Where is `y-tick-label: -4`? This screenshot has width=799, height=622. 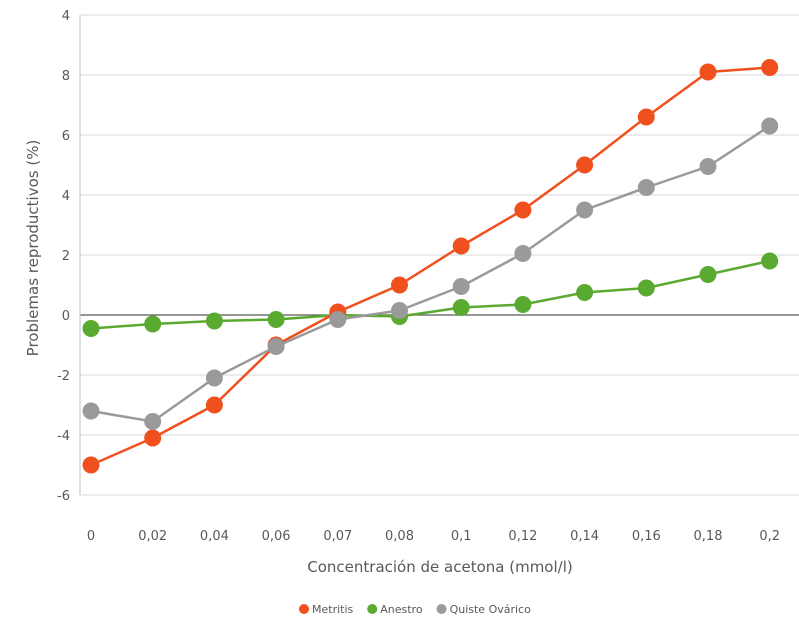
y-tick-label: -4 is located at coordinates (63, 436).